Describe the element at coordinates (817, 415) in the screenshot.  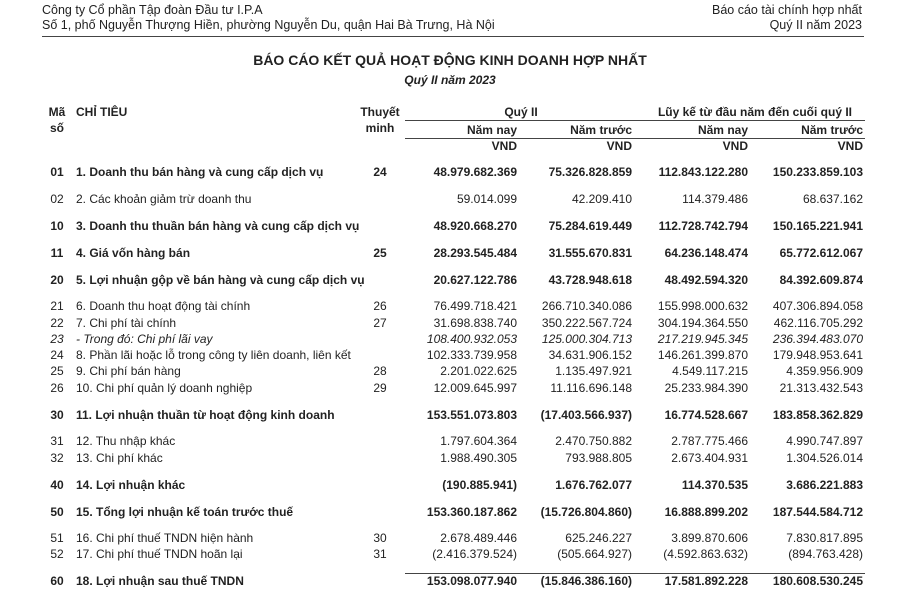
I see `cell-value: 183.858.362.829` at that location.